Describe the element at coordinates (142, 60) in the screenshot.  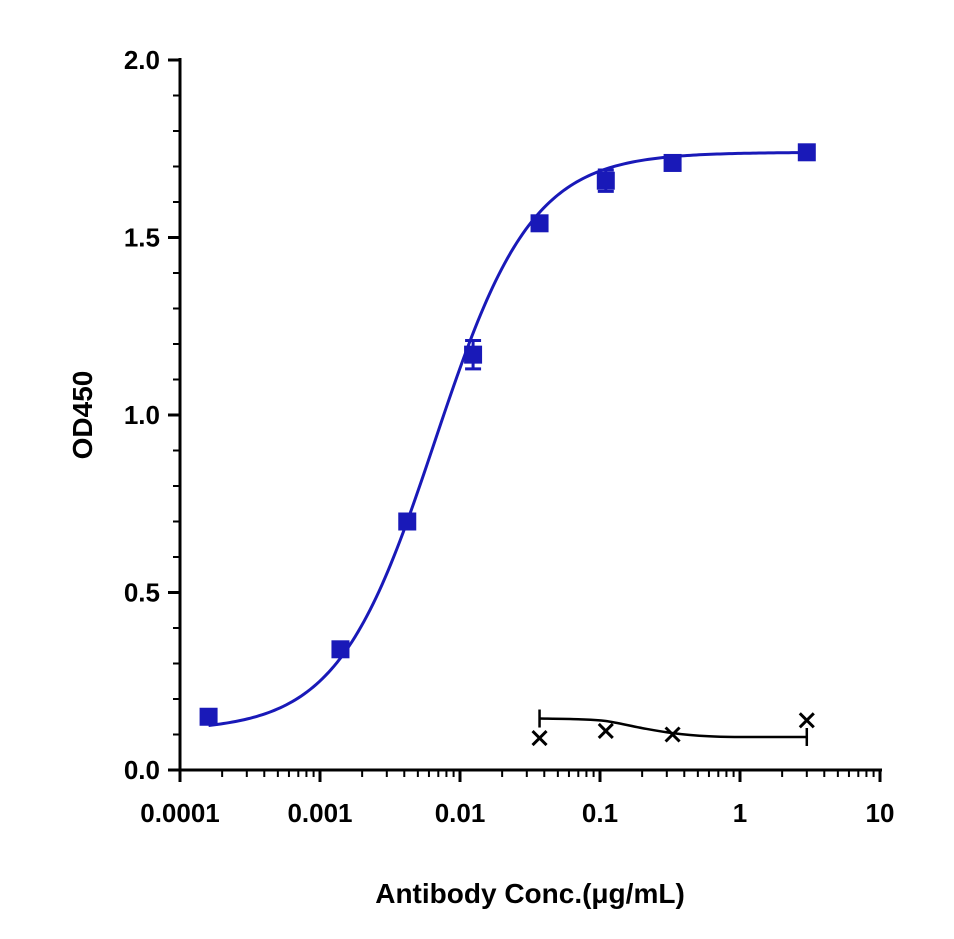
I see `y-tick-label: 2.0` at that location.